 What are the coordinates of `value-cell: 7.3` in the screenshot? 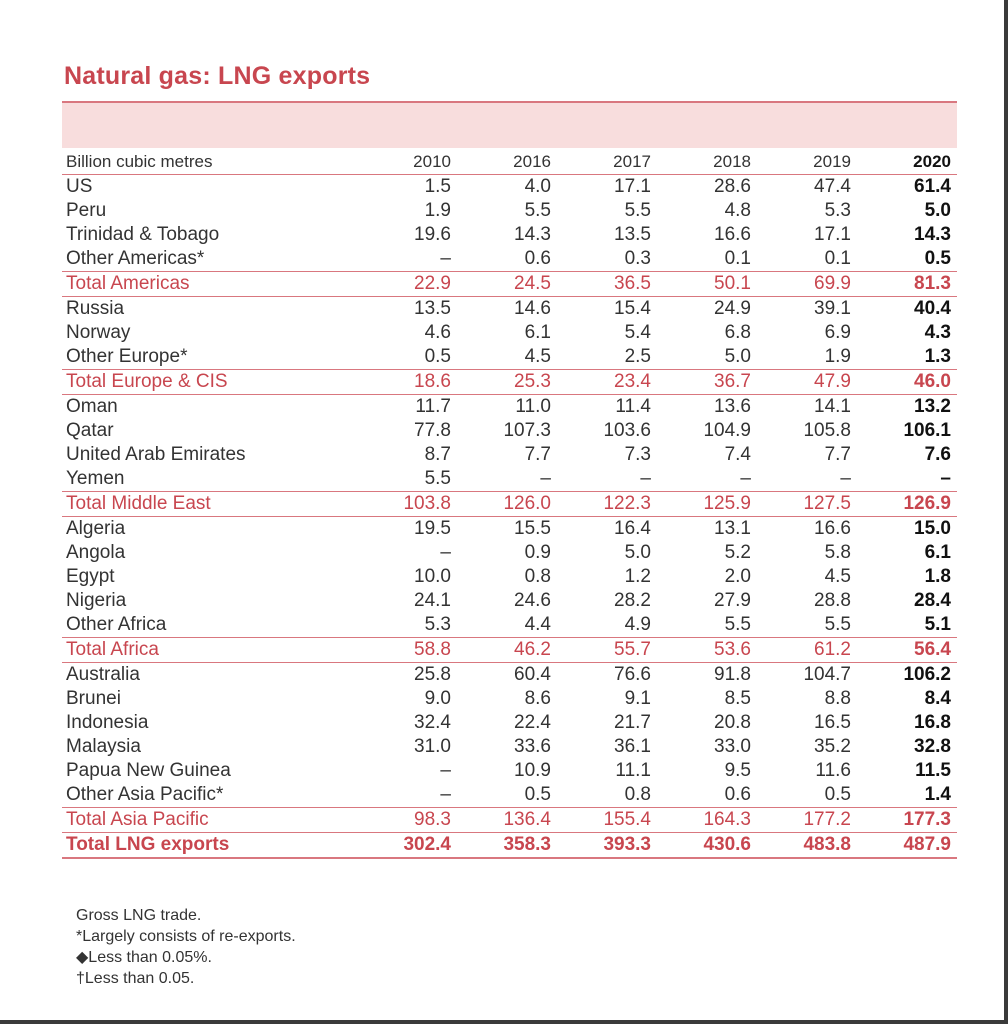 It's located at (637, 454).